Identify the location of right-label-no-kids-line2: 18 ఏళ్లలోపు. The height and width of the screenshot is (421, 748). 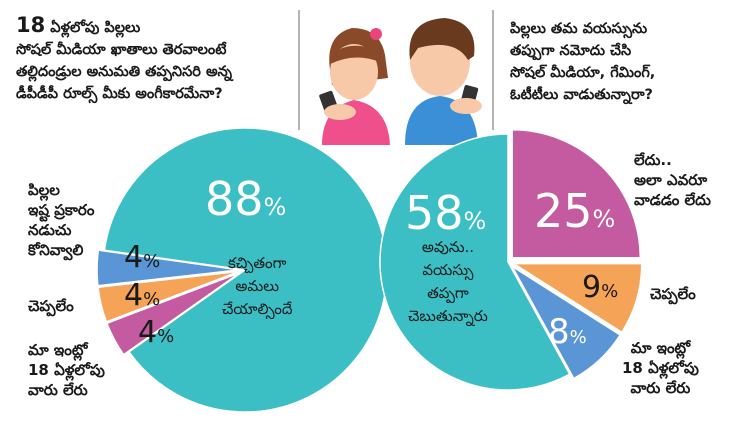
(660, 368).